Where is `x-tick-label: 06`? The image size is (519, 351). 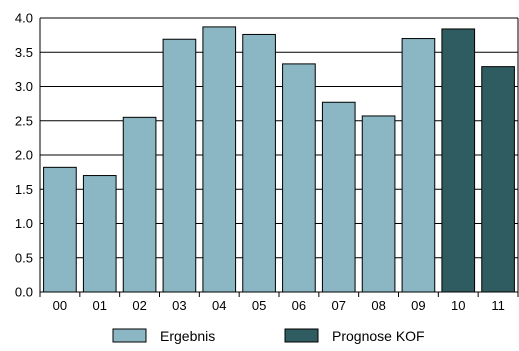 x-tick-label: 06 is located at coordinates (299, 305).